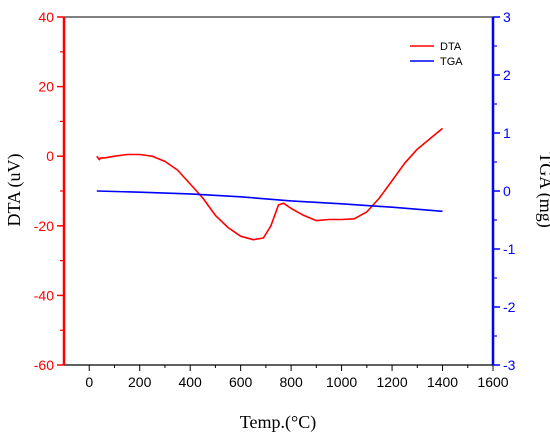 The image size is (550, 440). Describe the element at coordinates (44, 226) in the screenshot. I see `y-left-tick-label: -20` at that location.